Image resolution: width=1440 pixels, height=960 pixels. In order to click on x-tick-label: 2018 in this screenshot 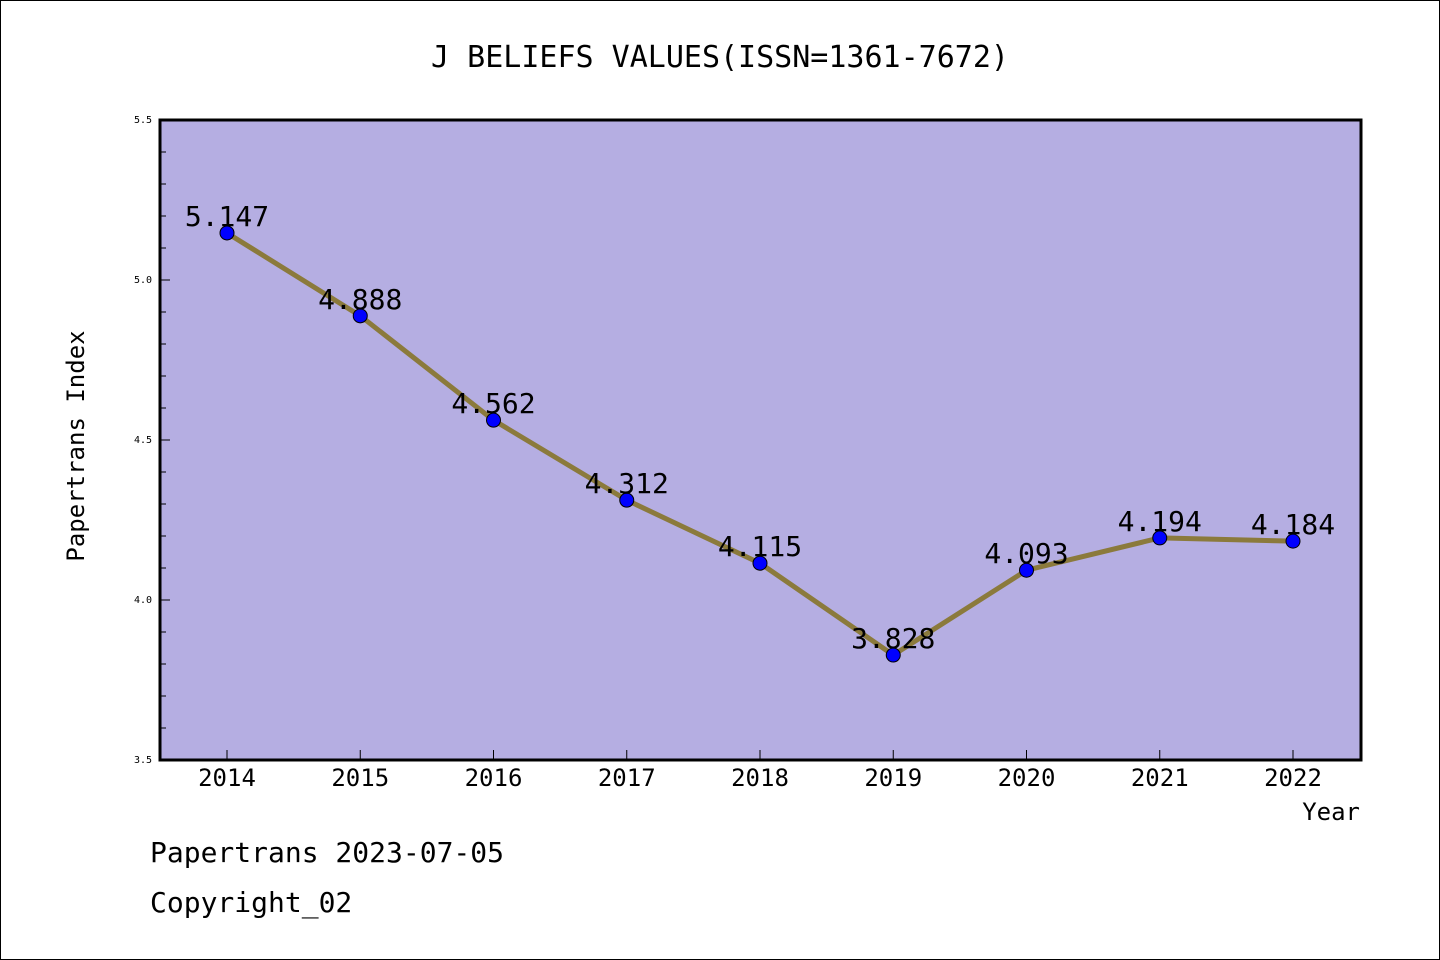, I will do `click(760, 778)`.